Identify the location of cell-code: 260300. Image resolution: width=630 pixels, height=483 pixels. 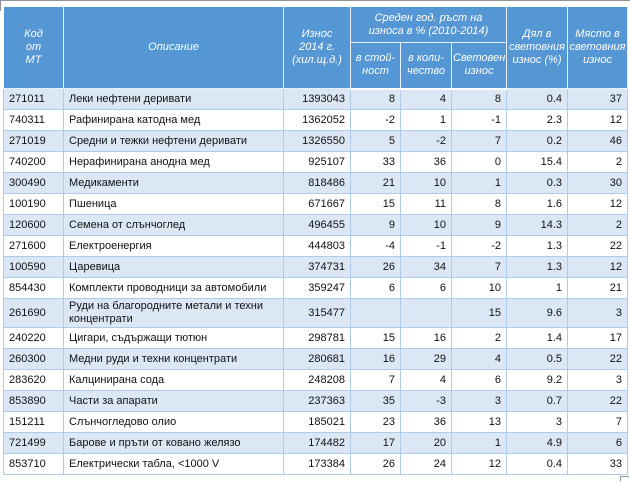
(33, 359).